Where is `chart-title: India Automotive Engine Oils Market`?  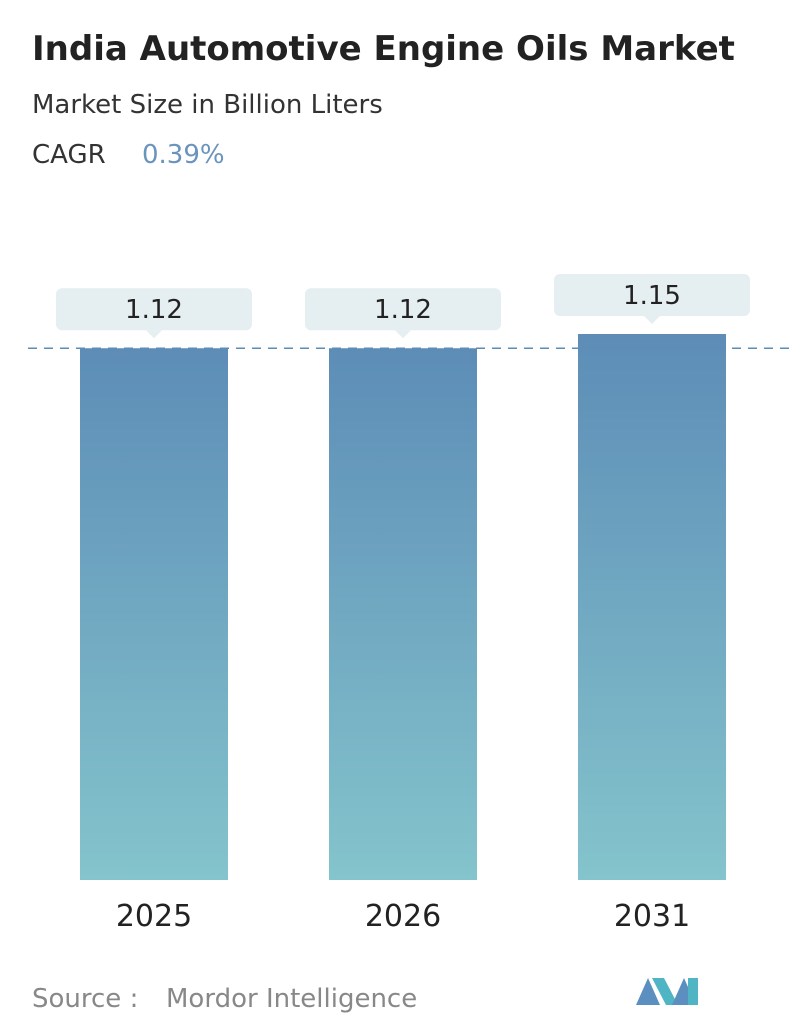 chart-title: India Automotive Engine Oils Market is located at coordinates (383, 49).